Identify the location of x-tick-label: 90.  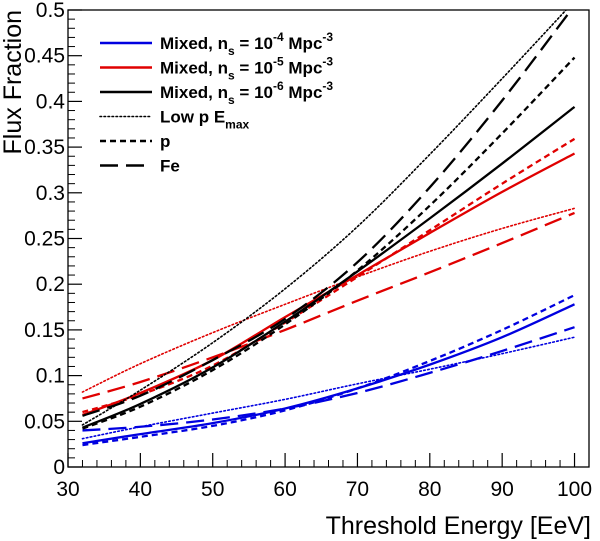
(501, 489).